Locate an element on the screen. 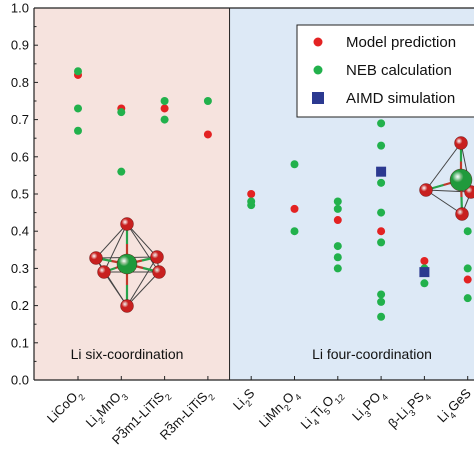 The image size is (474, 474). legend-marker-model-prediction is located at coordinates (318, 42).